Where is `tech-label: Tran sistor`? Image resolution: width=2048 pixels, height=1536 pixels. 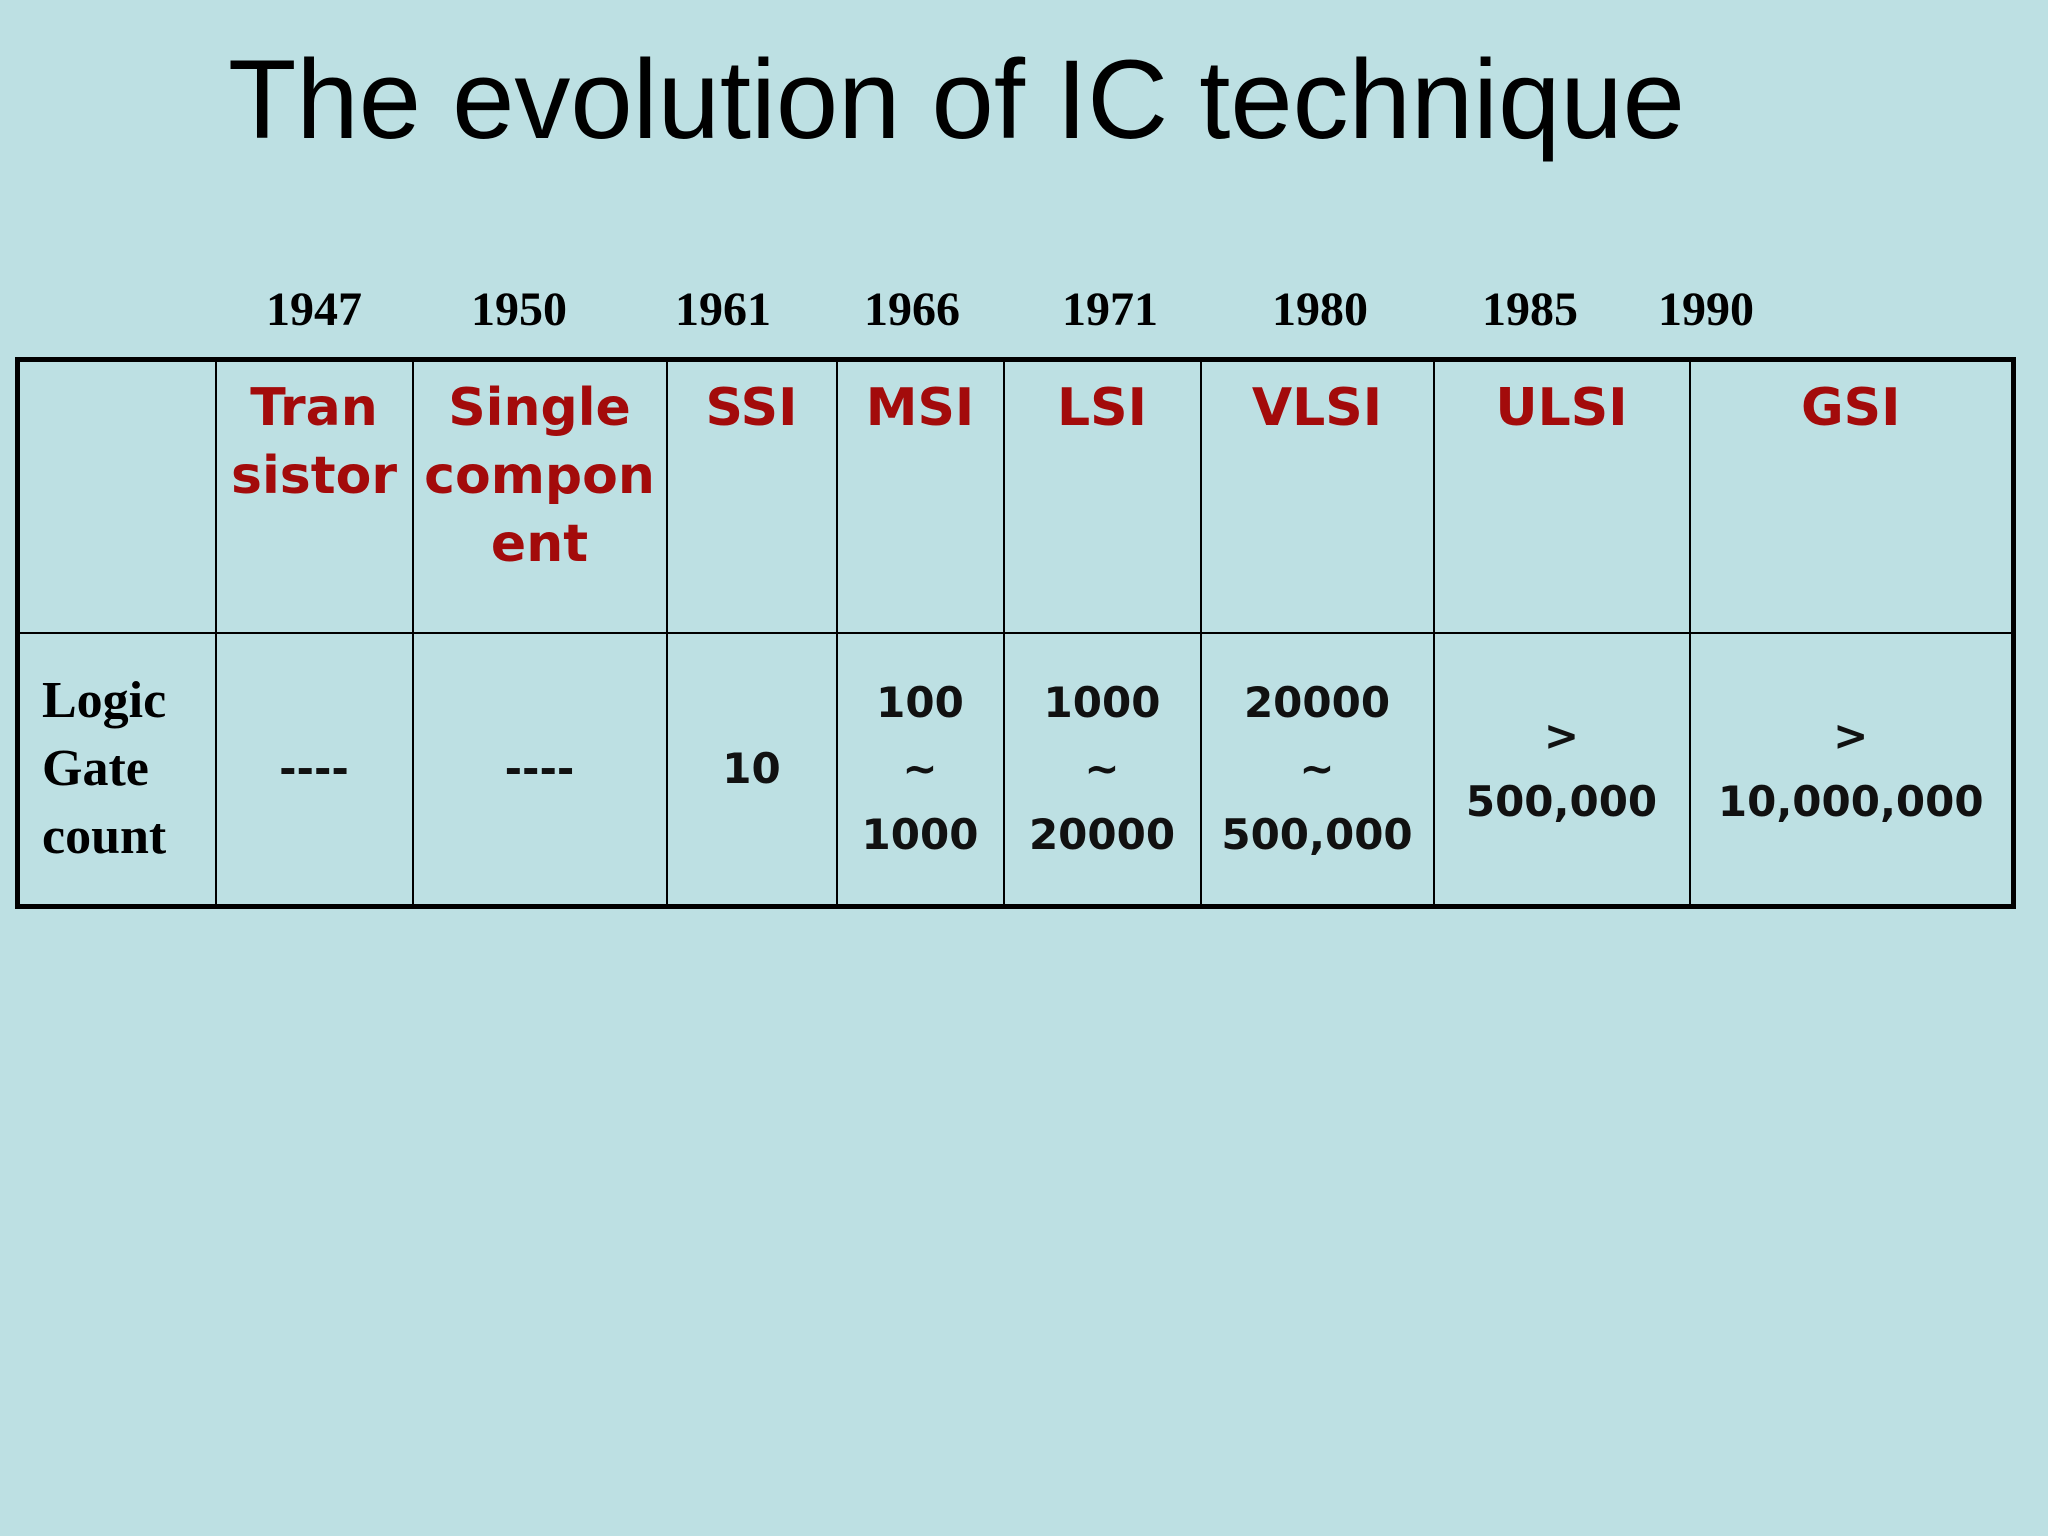 tech-label: Tran sistor is located at coordinates (314, 442).